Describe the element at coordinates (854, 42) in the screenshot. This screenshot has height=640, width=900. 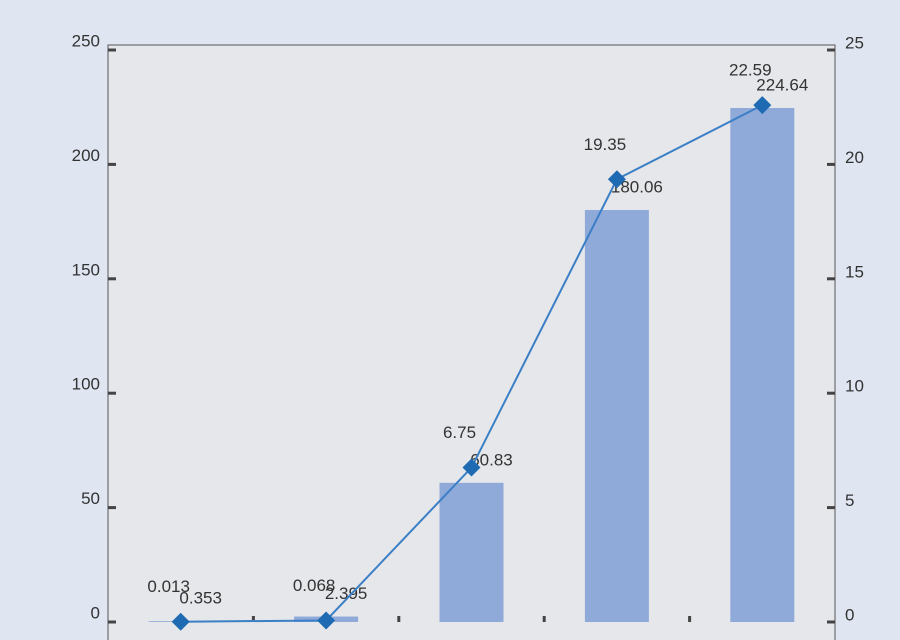
I see `y2-tick-label: 25` at that location.